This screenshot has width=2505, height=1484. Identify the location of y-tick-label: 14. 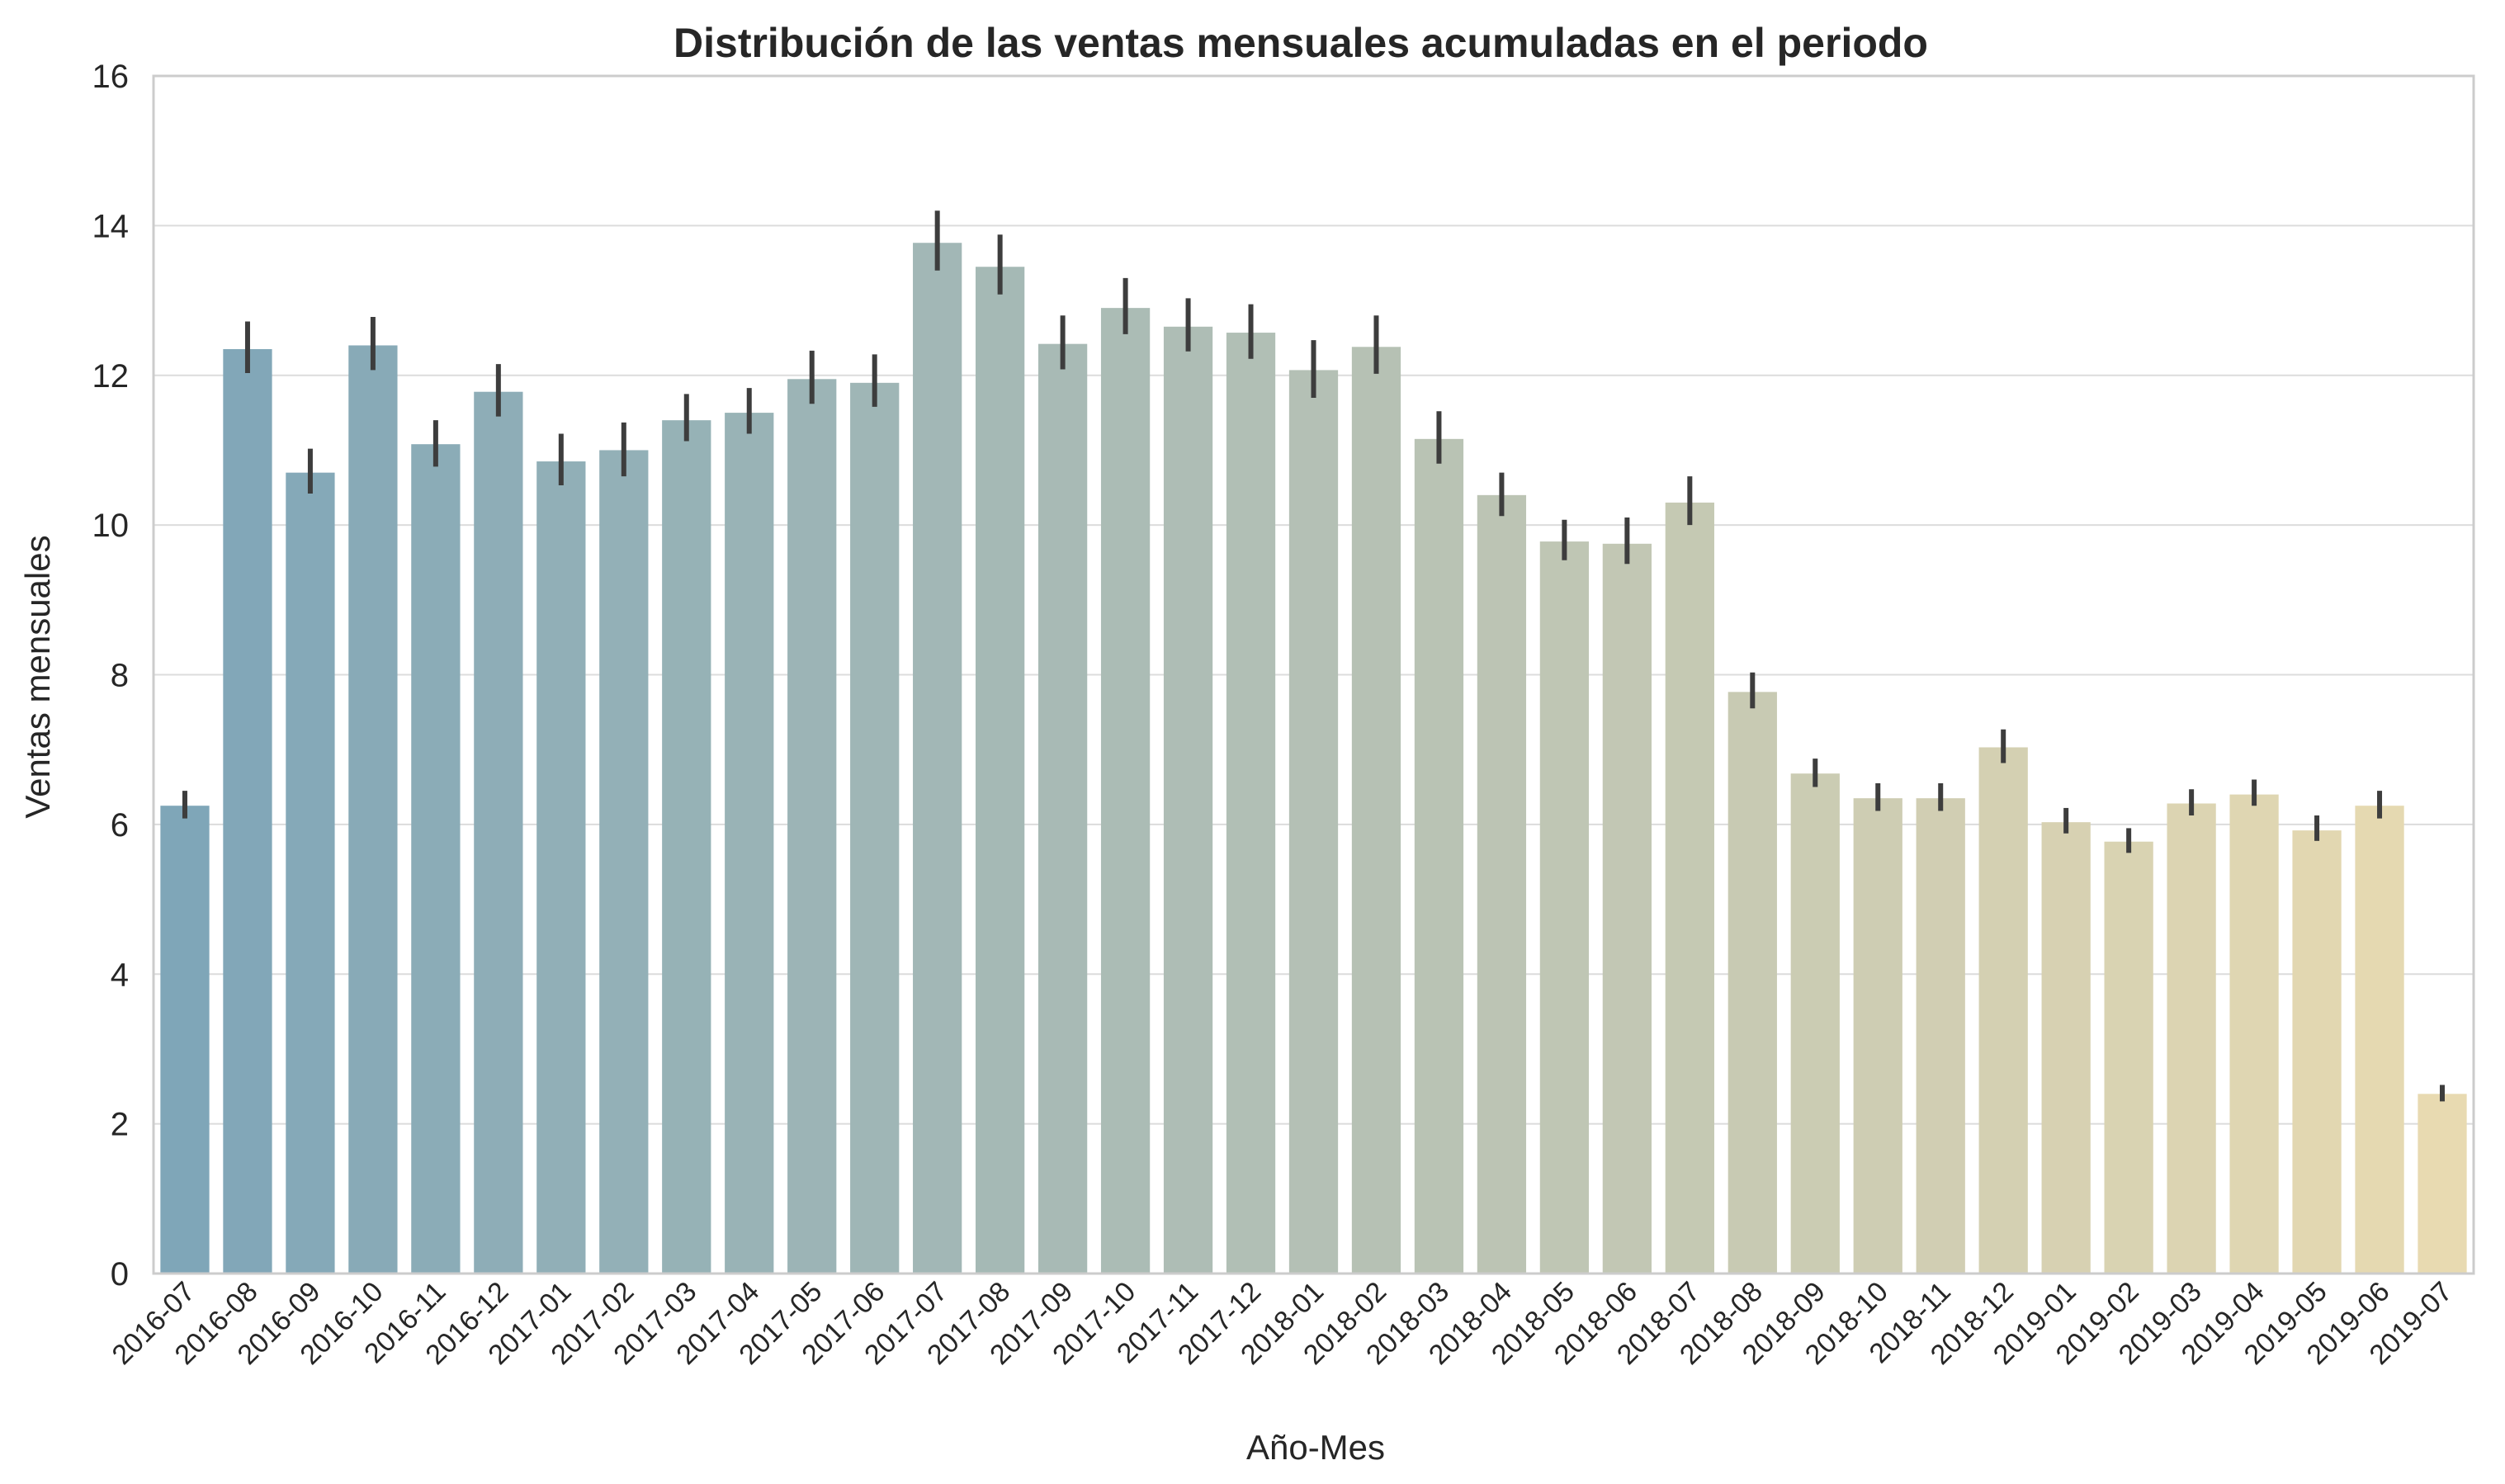
(111, 226).